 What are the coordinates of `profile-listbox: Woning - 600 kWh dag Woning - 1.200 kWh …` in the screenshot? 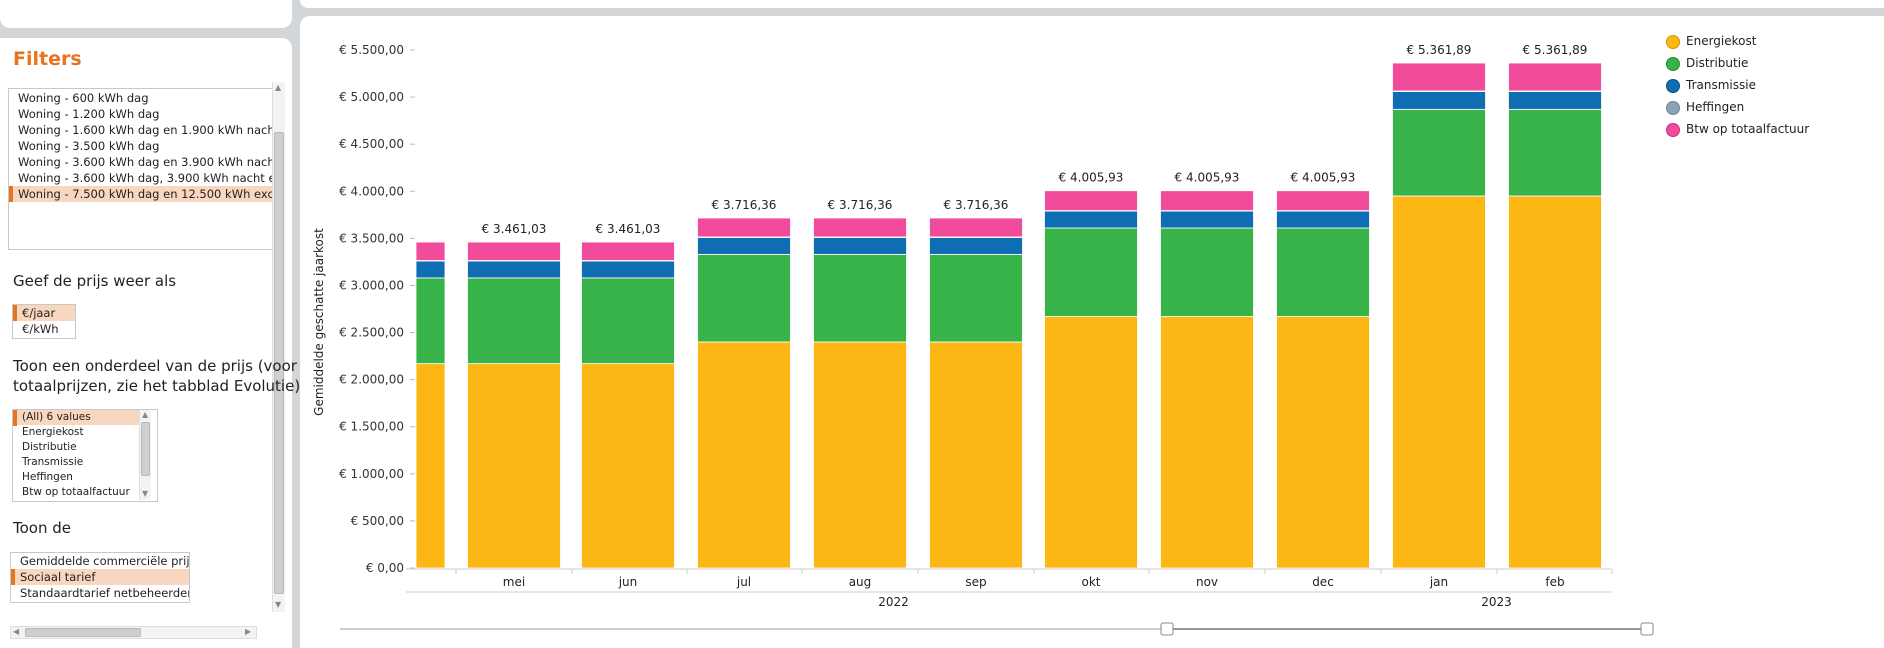 It's located at (141, 169).